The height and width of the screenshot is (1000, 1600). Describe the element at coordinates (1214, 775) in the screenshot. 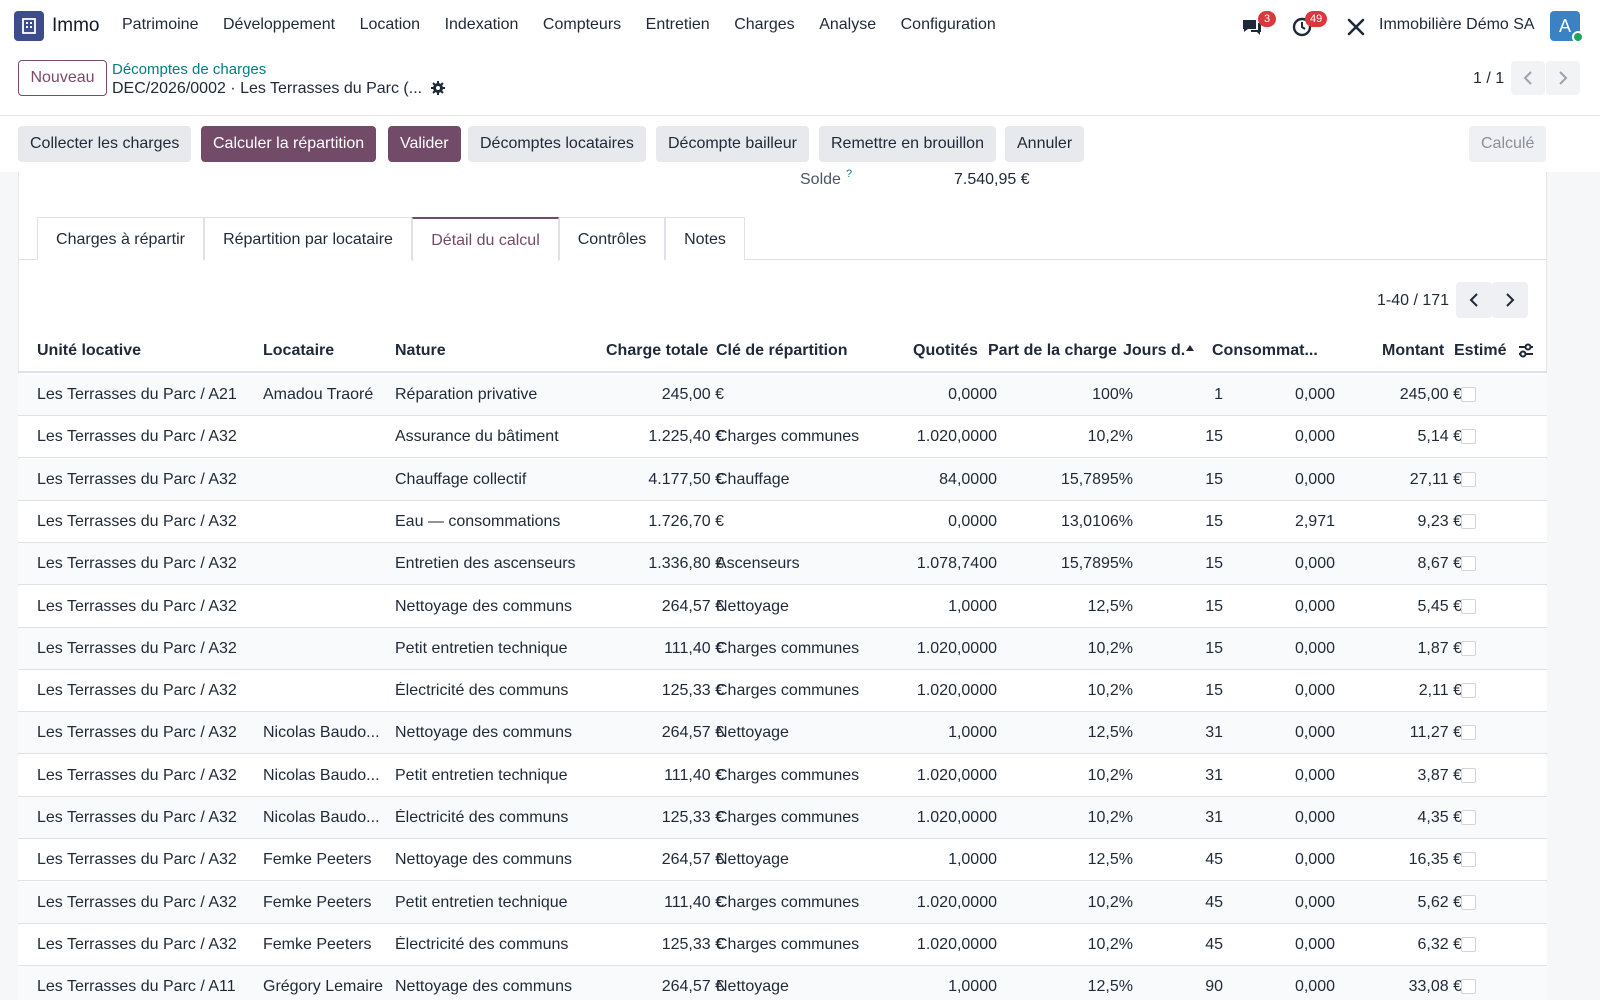

I see `cell-jours: 31` at that location.